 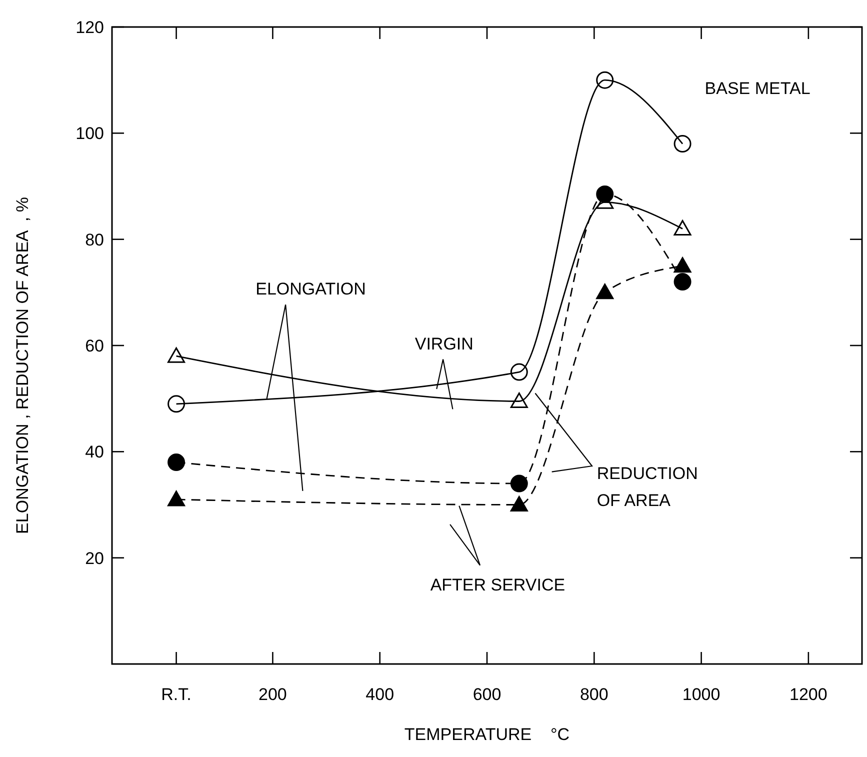 What do you see at coordinates (94, 558) in the screenshot?
I see `y-tick-label: 20` at bounding box center [94, 558].